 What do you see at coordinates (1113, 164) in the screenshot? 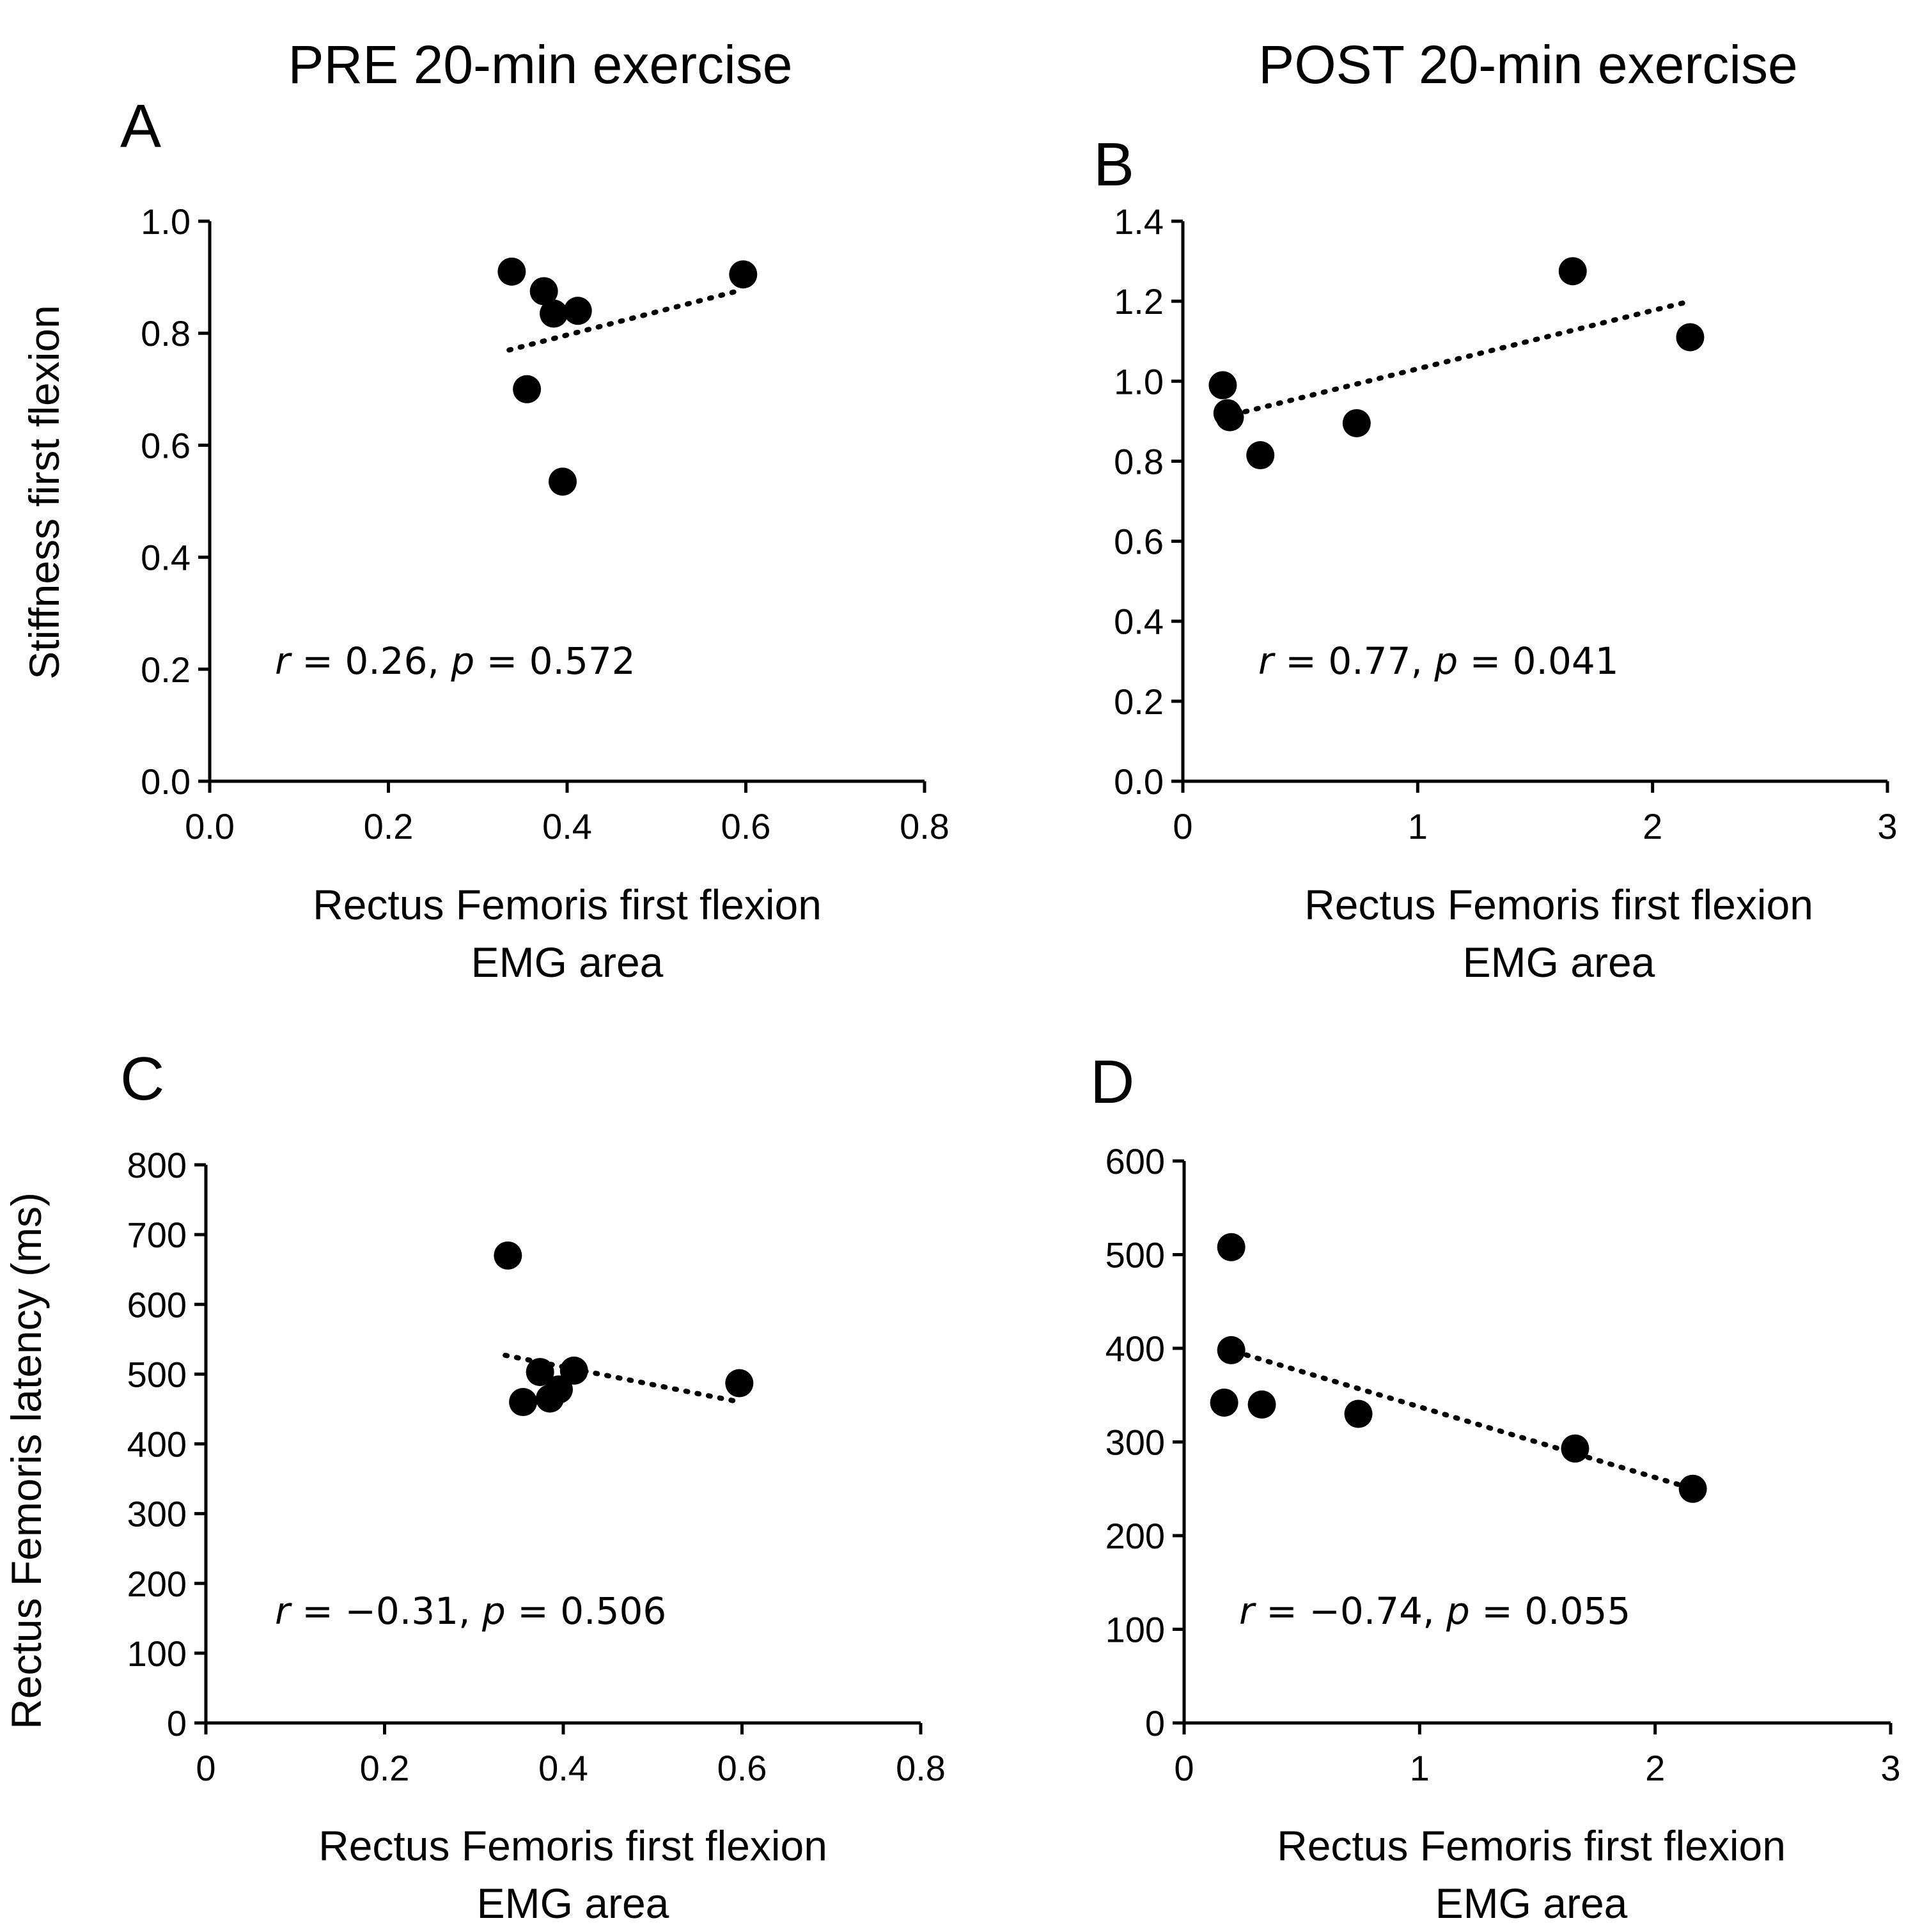
I see `panel-b-letter: B` at bounding box center [1113, 164].